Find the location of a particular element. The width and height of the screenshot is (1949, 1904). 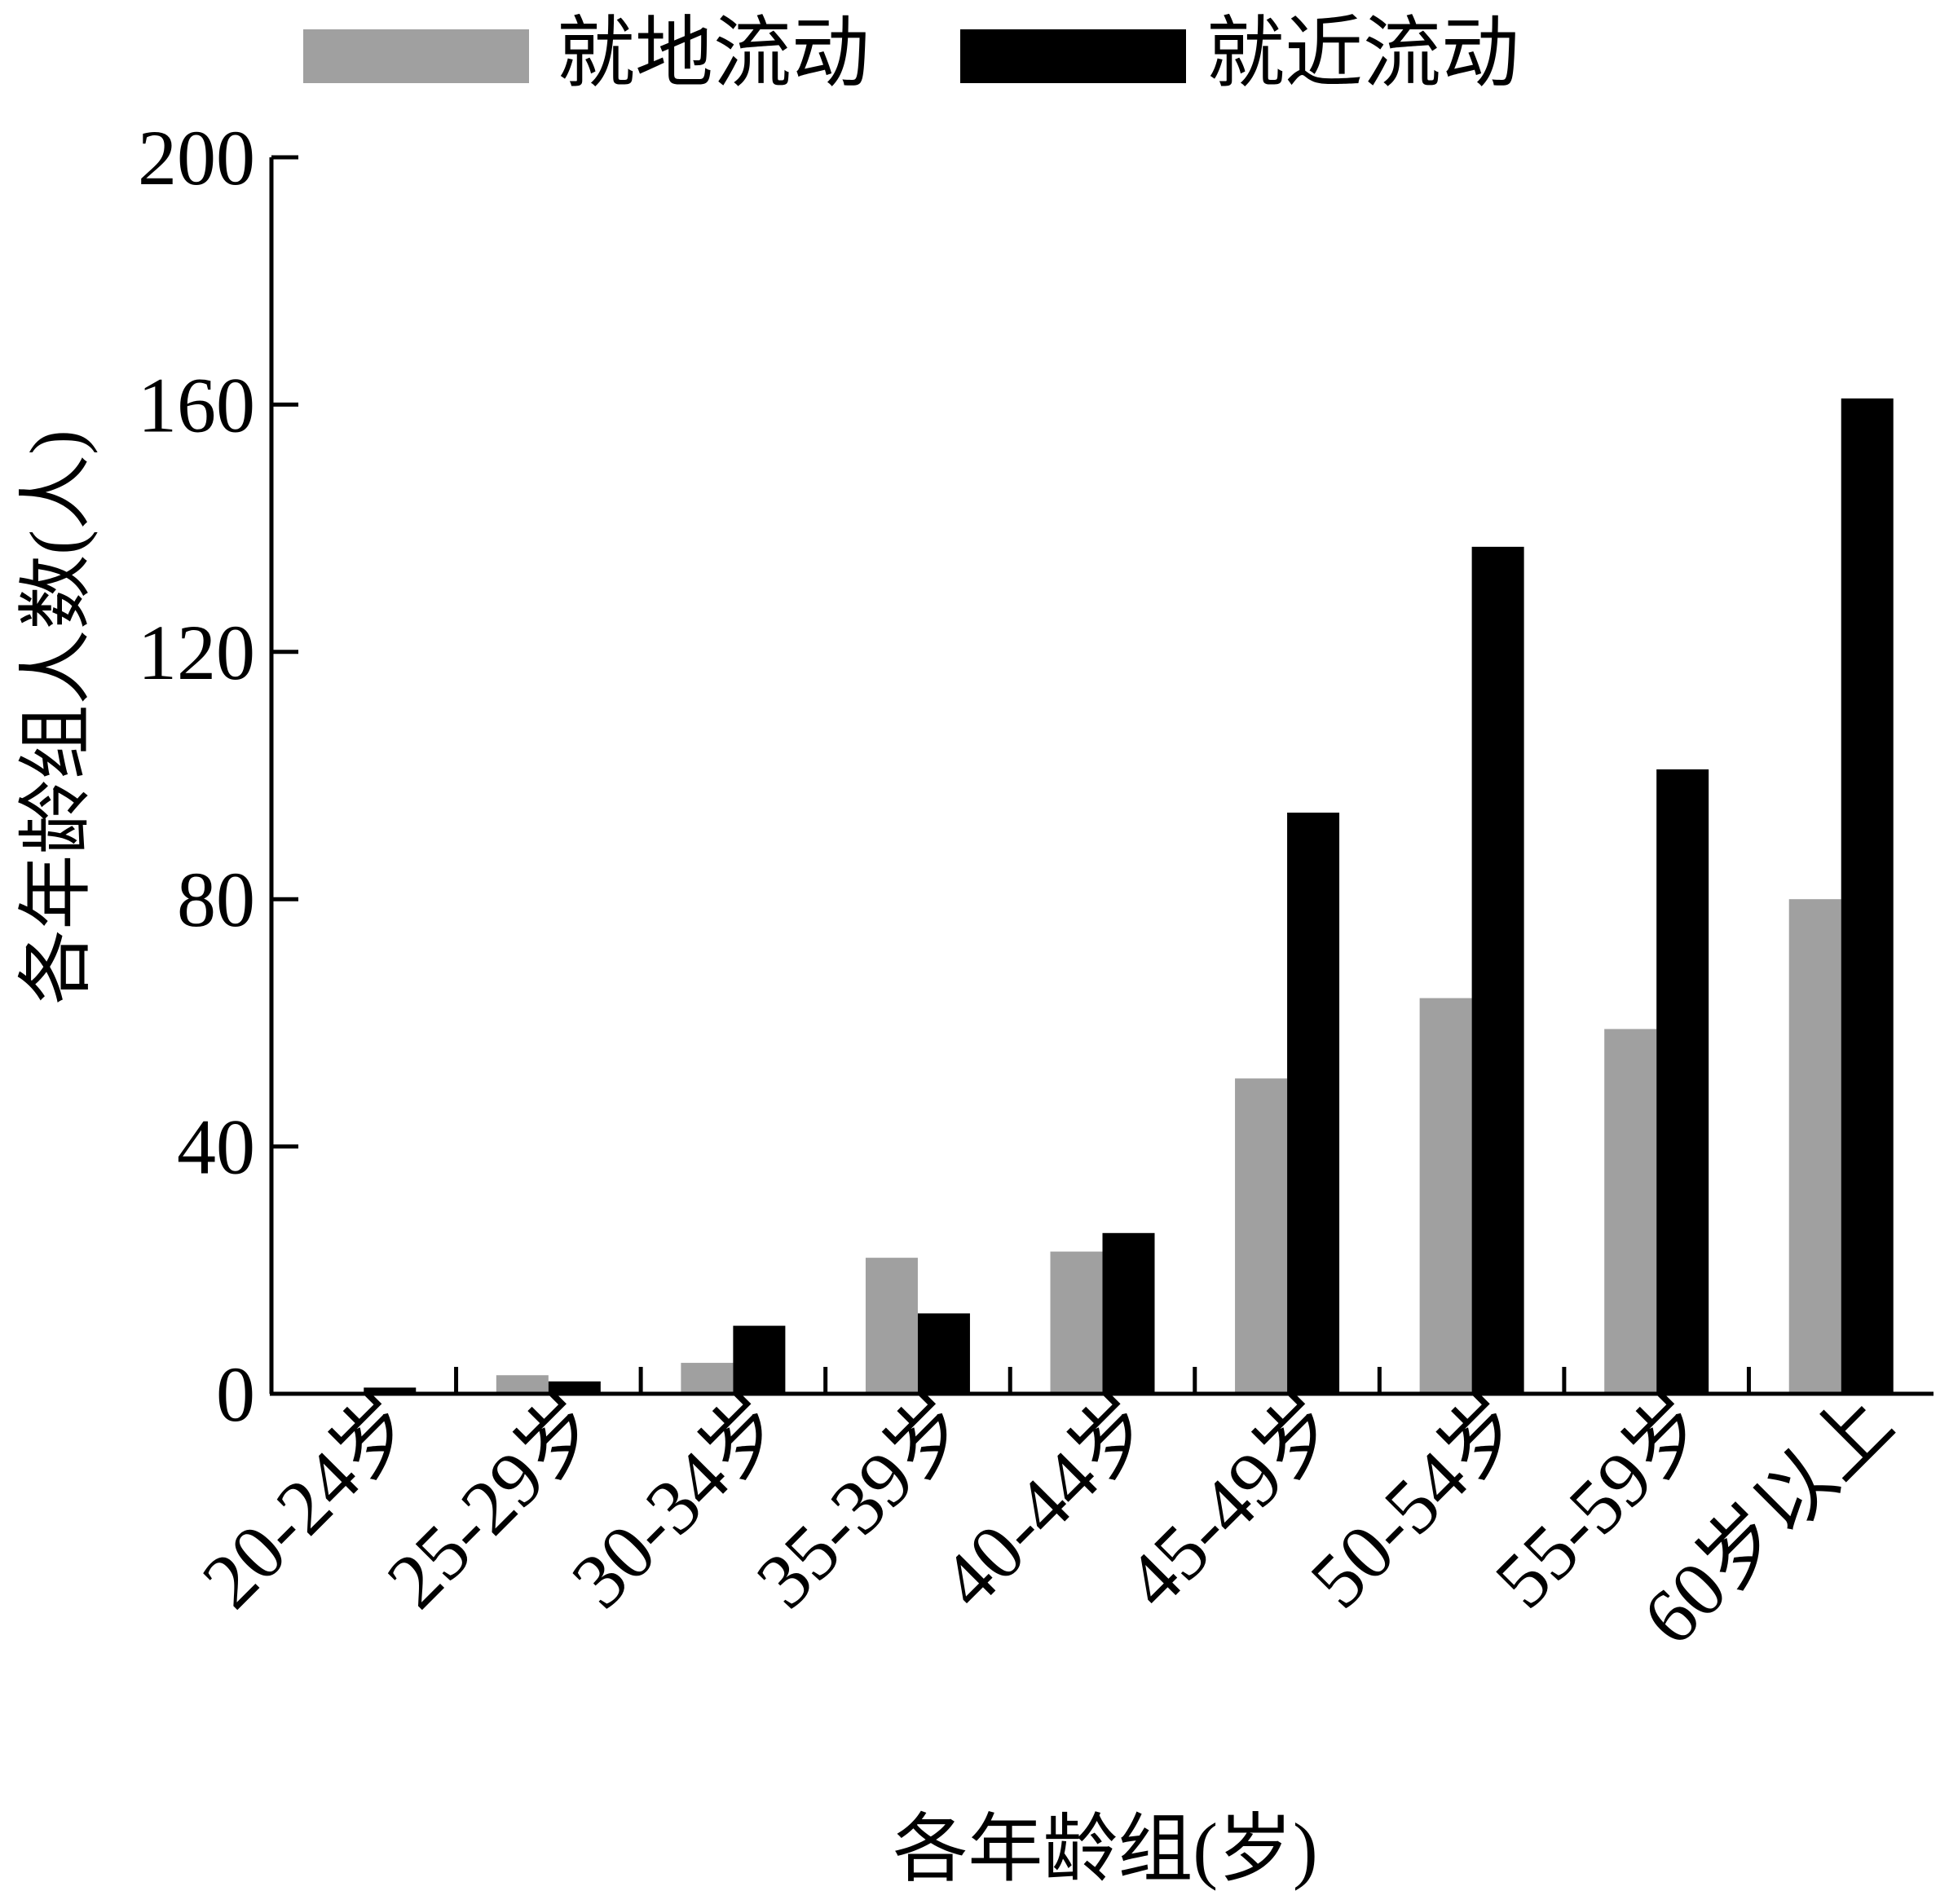

legend-label-series-1: 就地流动 is located at coordinates (714, 53).